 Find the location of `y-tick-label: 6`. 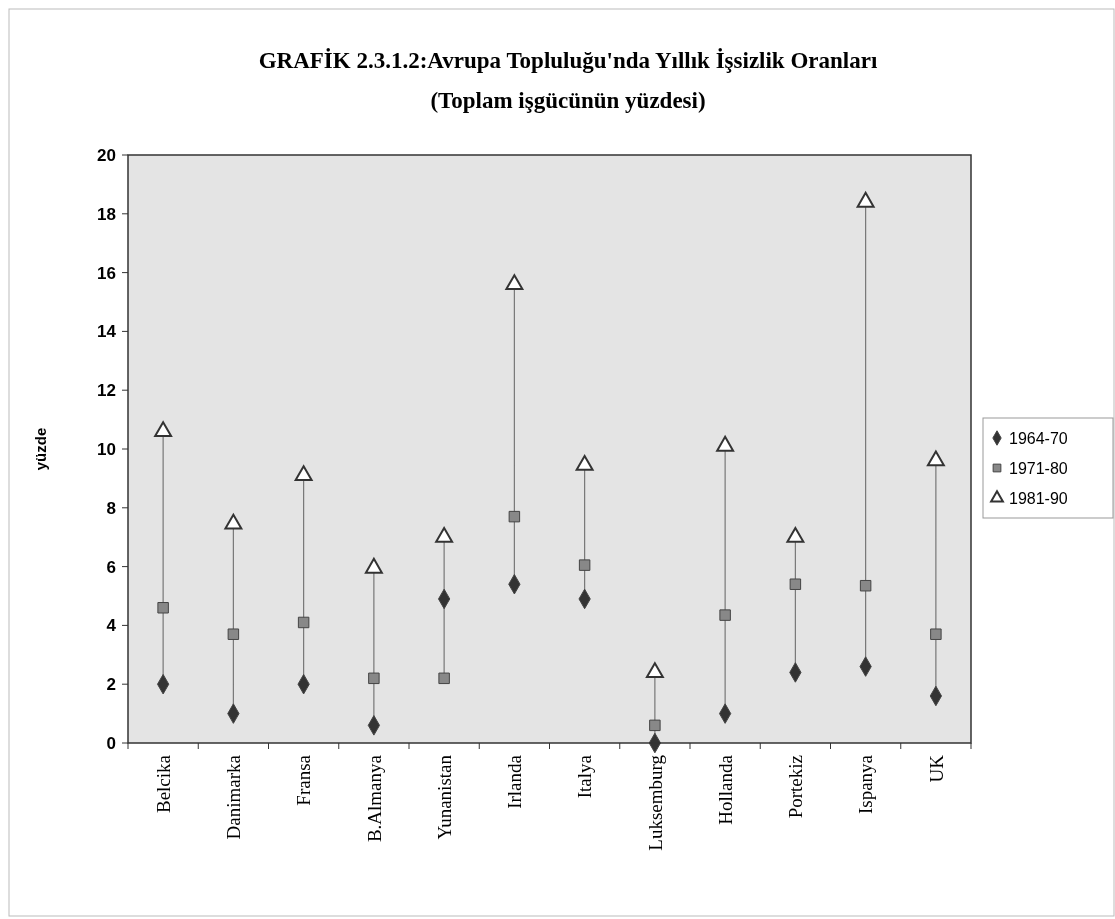

y-tick-label: 6 is located at coordinates (111, 567).